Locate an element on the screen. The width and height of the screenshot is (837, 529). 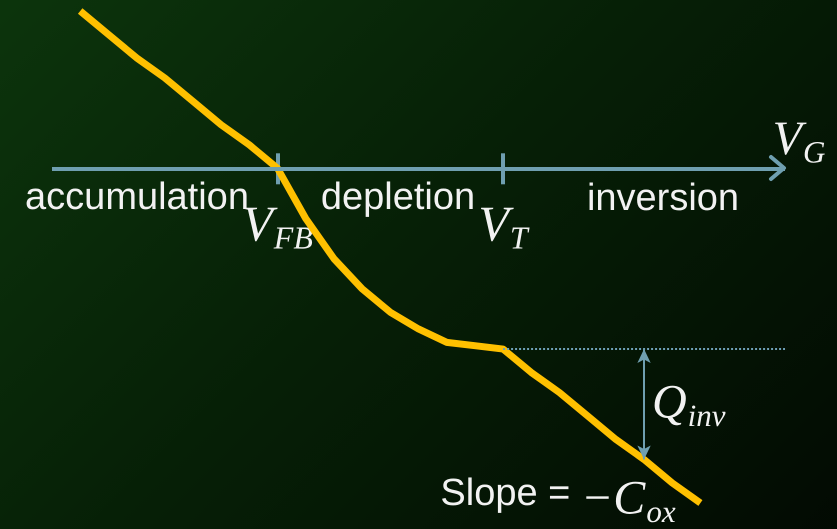
annotation: inversion is located at coordinates (663, 198).